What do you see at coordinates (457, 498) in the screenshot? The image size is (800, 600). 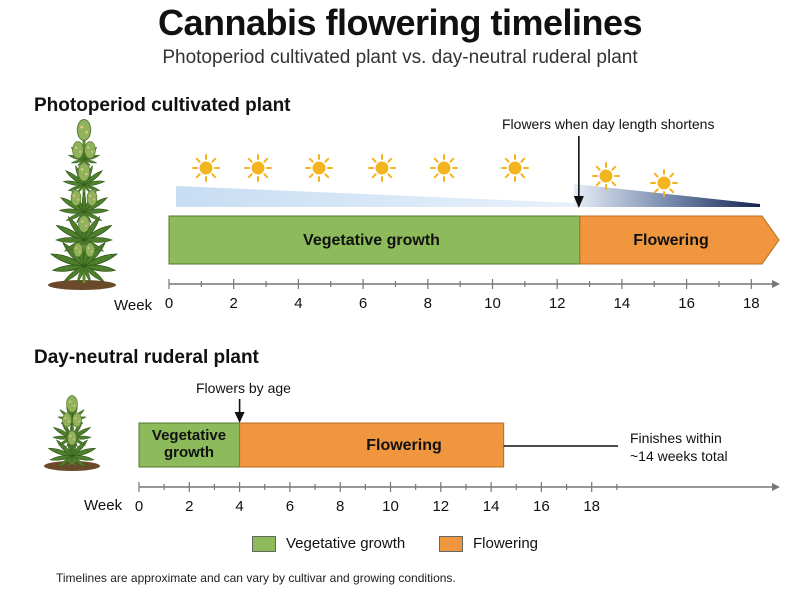 I see `ruderal-week-axis: 0 2 4 6 8 10 12 14 16 18` at bounding box center [457, 498].